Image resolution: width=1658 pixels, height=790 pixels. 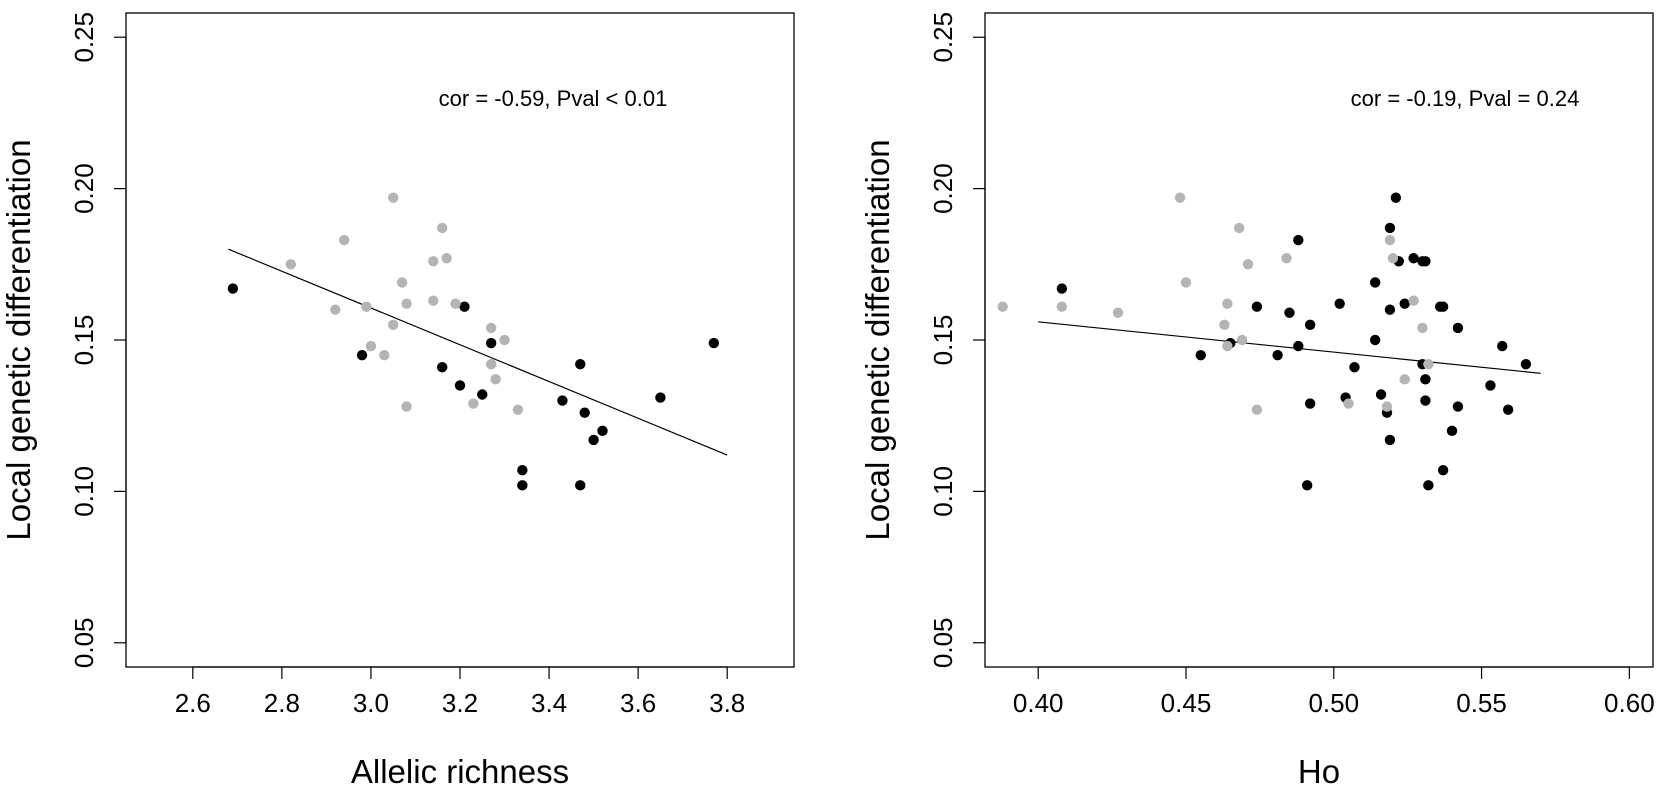 I want to click on y-tick-label: 0.15, so click(x=943, y=340).